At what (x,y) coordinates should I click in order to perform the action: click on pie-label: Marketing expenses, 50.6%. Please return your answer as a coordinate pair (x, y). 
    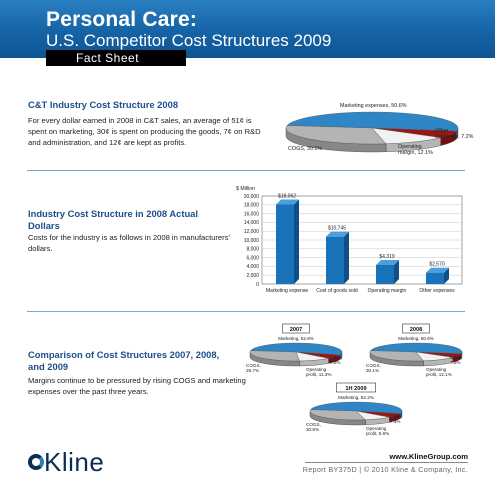
    Looking at the image, I should click on (373, 106).